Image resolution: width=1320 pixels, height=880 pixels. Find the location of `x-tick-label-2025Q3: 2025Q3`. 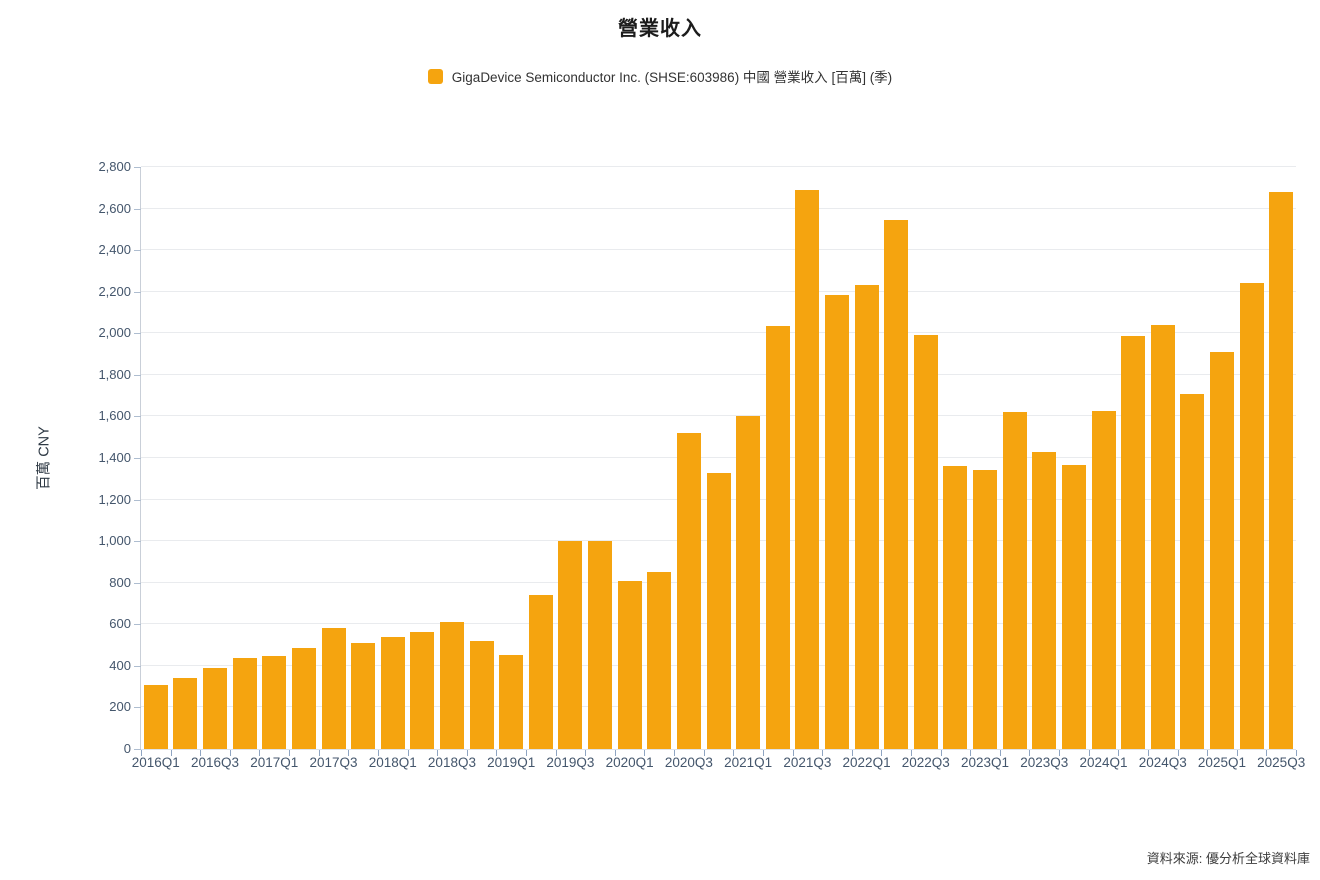

x-tick-label-2025Q3: 2025Q3 is located at coordinates (1281, 762).